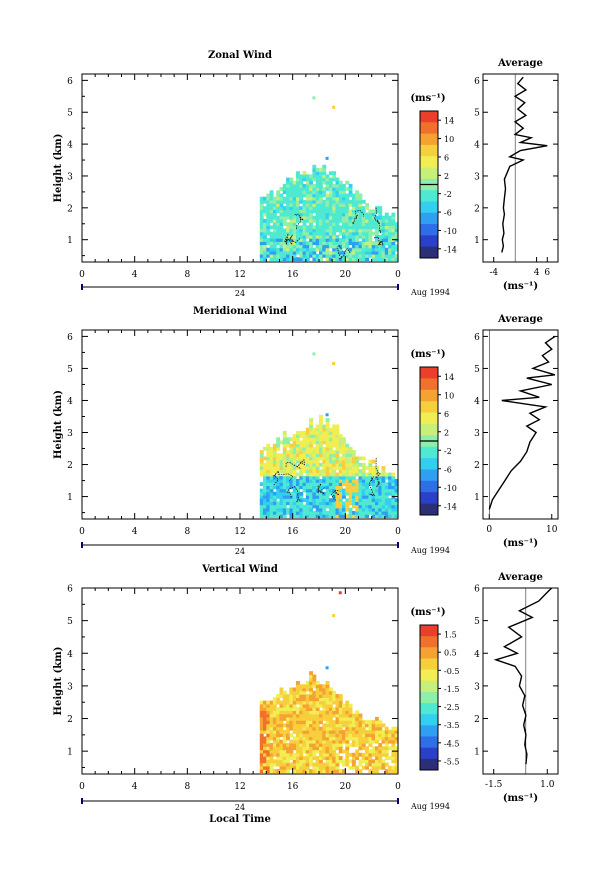 The height and width of the screenshot is (873, 611). I want to click on zero-contour, so click(378, 241).